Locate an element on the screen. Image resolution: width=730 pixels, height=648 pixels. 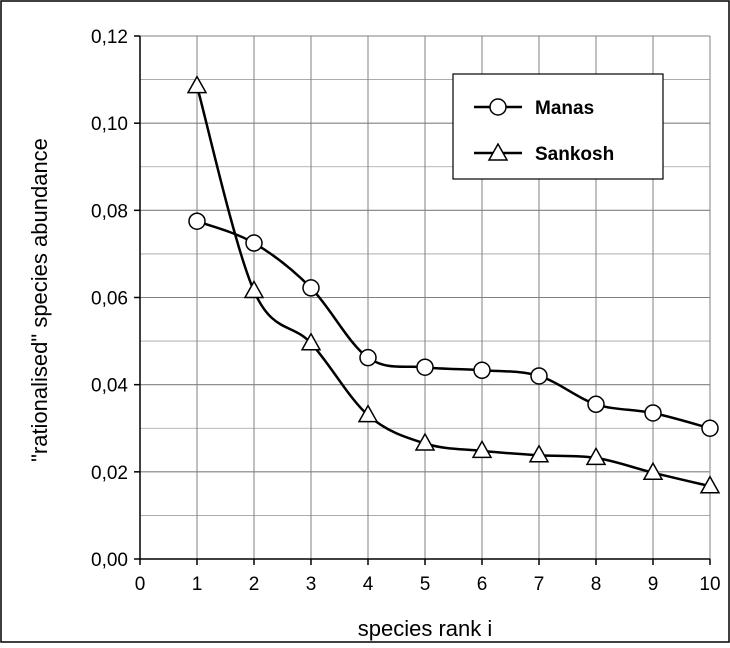
y-axis-title: "rationalised" species abundance is located at coordinates (39, 300).